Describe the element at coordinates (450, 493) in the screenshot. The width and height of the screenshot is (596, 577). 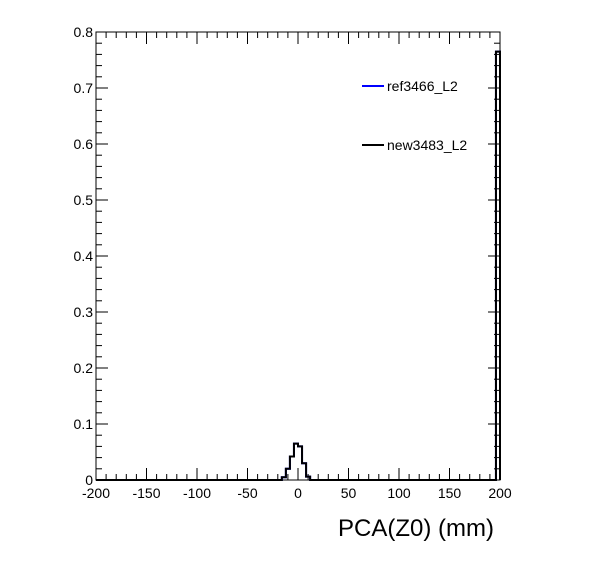
I see `x-tick-label: 150` at that location.